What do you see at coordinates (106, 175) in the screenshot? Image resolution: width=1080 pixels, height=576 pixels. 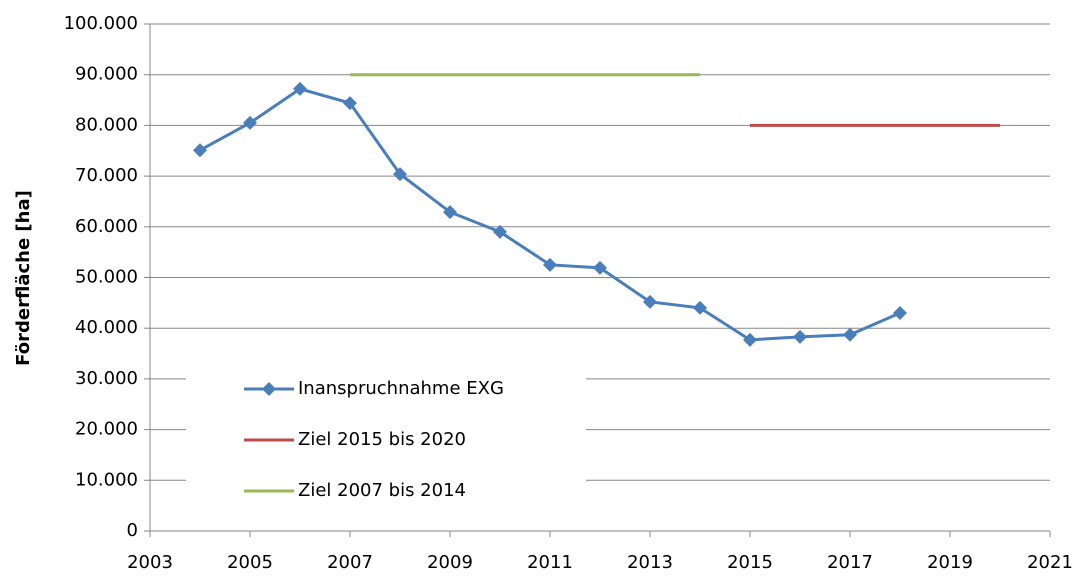 I see `y-tick-label: 70.000` at bounding box center [106, 175].